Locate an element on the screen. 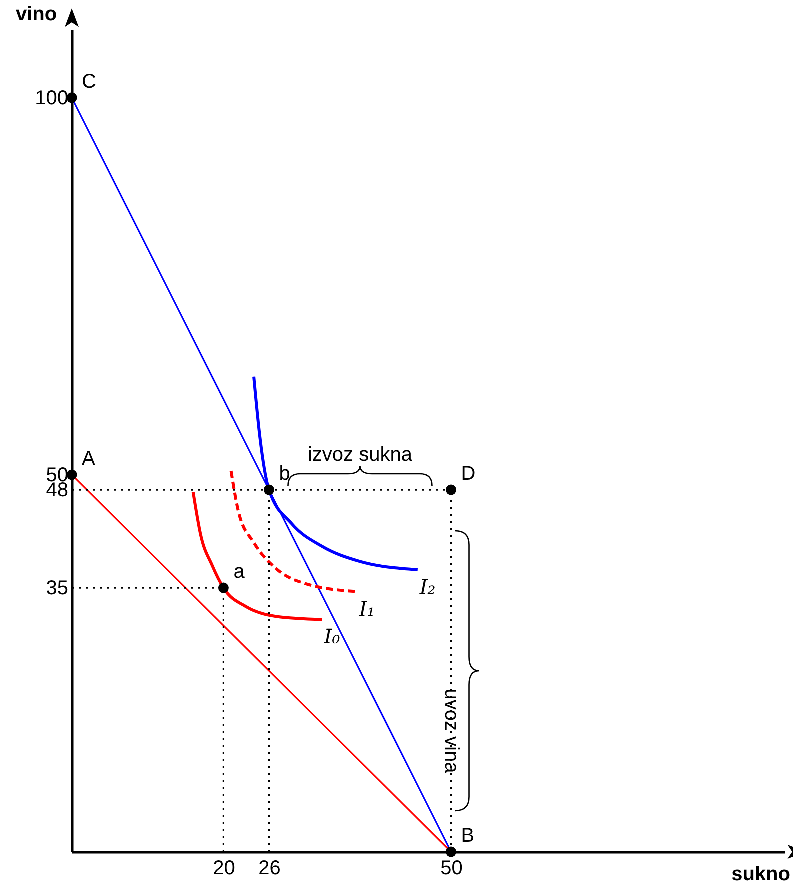 The width and height of the screenshot is (793, 885). annotation: D is located at coordinates (468, 474).